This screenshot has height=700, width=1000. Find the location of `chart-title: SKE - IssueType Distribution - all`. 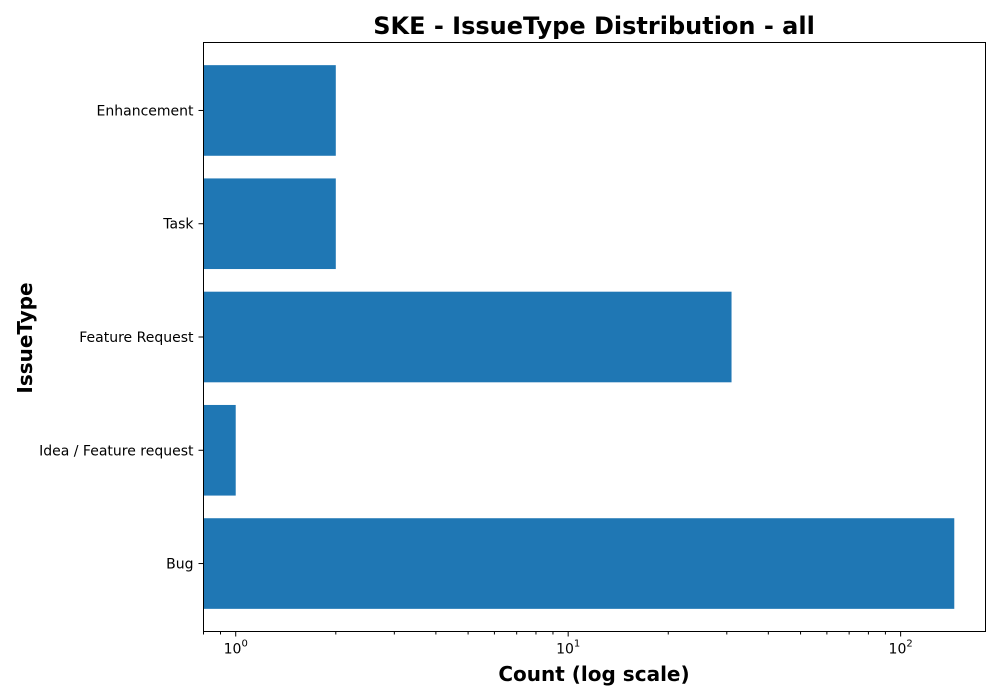

chart-title: SKE - IssueType Distribution - all is located at coordinates (594, 26).